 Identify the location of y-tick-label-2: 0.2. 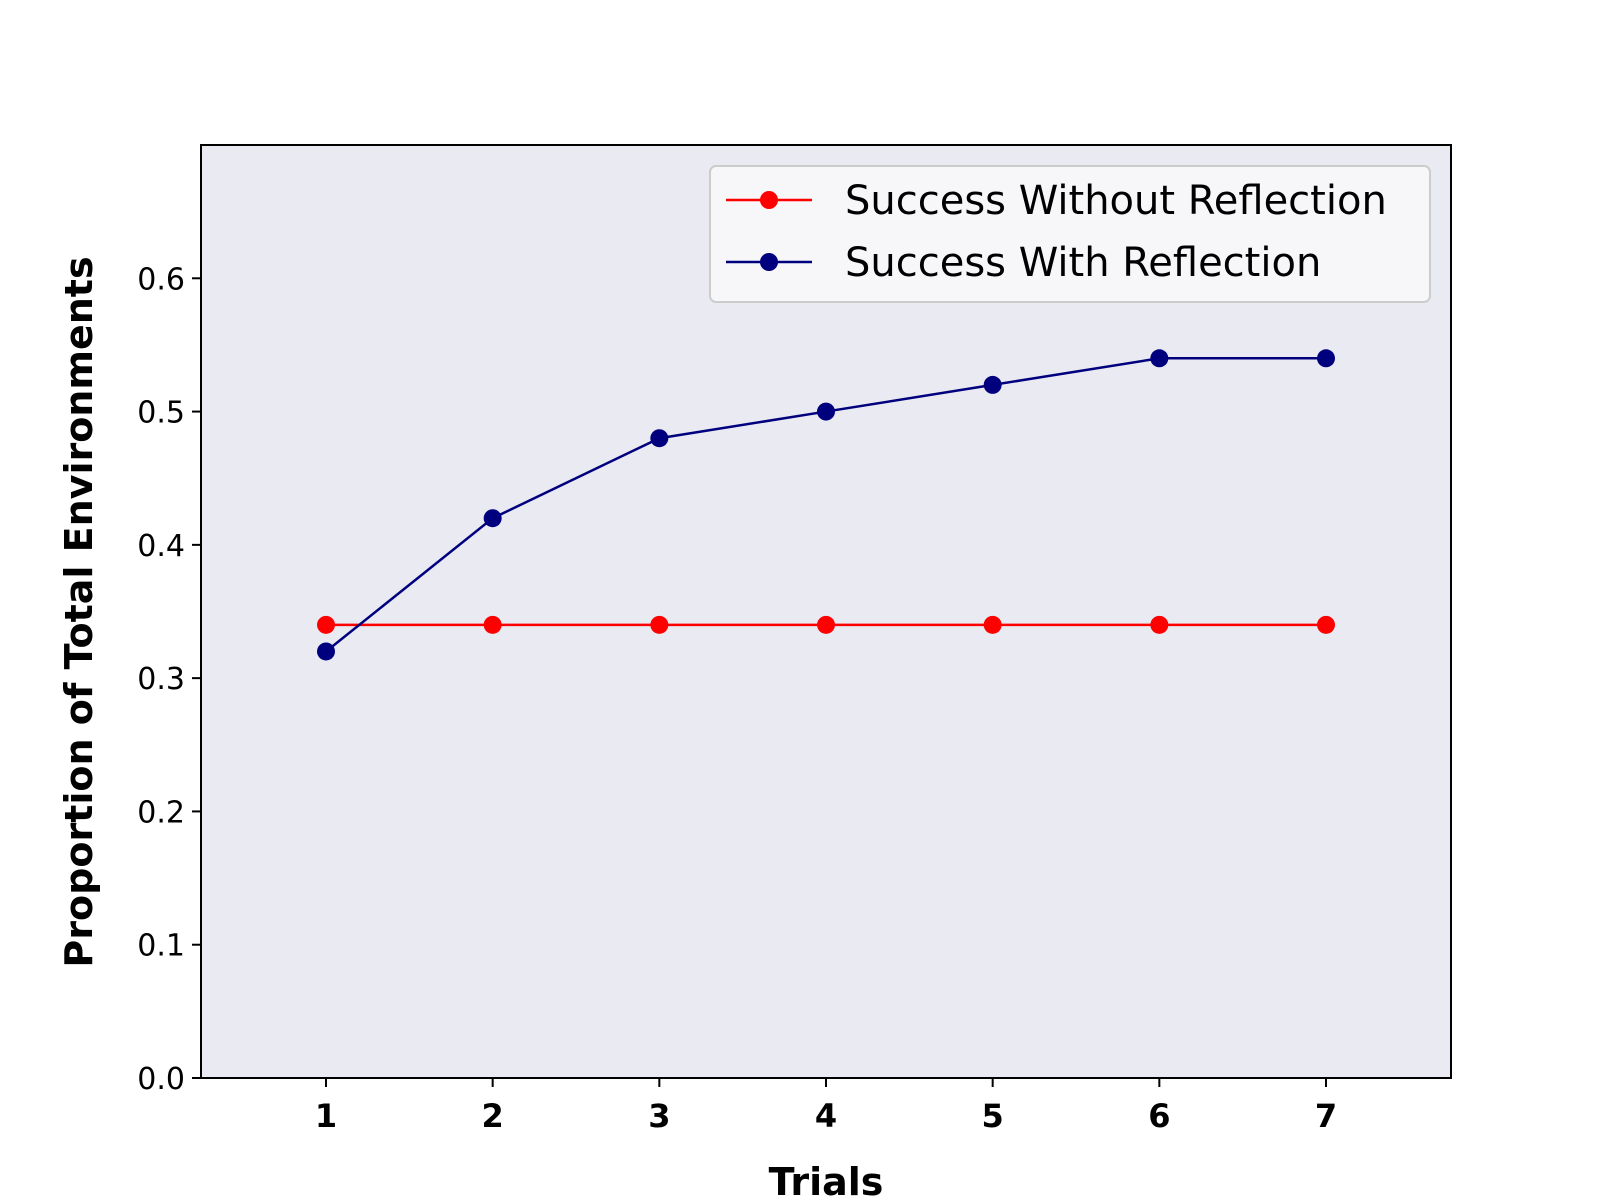
(161, 812).